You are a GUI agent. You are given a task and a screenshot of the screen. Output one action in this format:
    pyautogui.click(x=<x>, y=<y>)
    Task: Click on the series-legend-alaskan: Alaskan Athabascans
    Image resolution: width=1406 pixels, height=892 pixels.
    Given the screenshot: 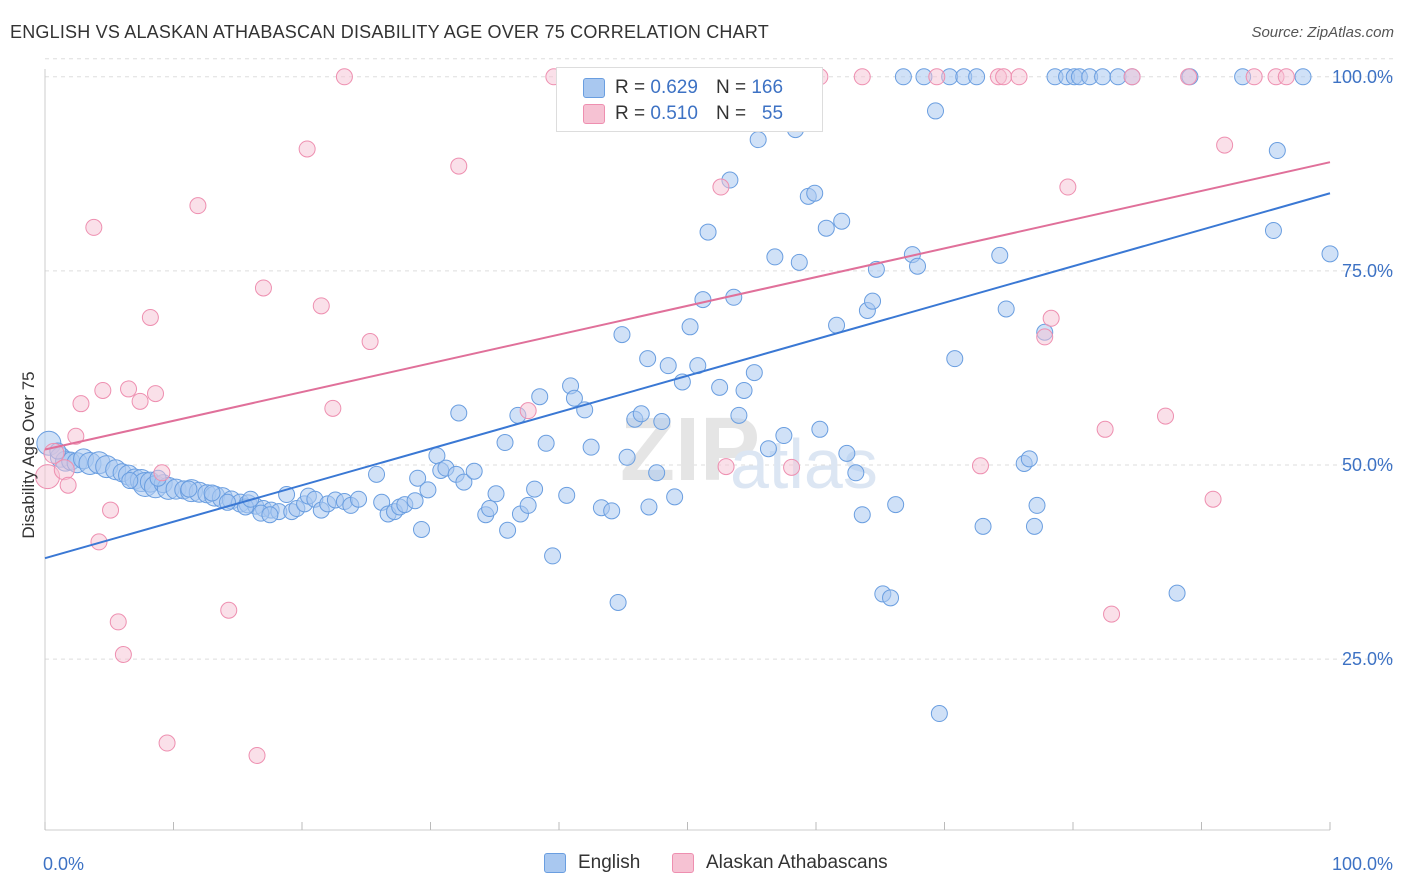 What is the action you would take?
    pyautogui.click(x=780, y=863)
    